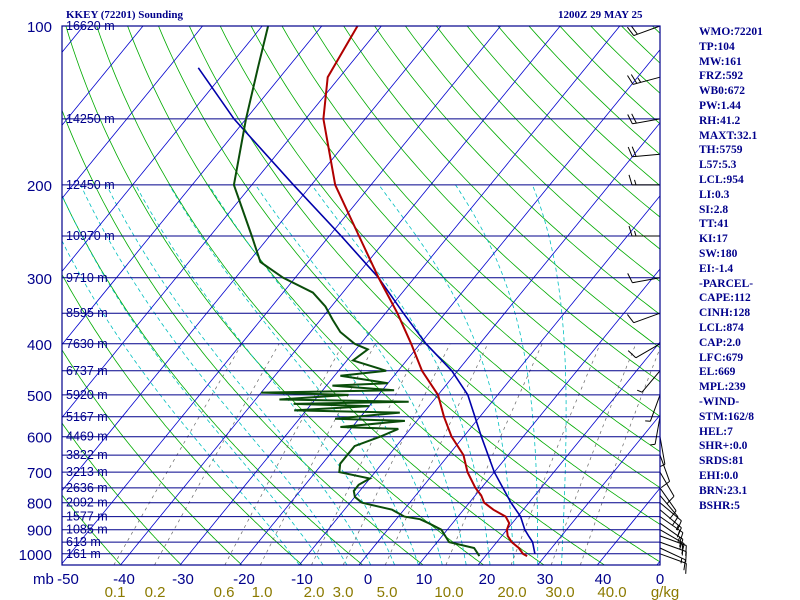 The width and height of the screenshot is (800, 600). What do you see at coordinates (387, 592) in the screenshot?
I see `mixing-ratio-tick-label: 5.0` at bounding box center [387, 592].